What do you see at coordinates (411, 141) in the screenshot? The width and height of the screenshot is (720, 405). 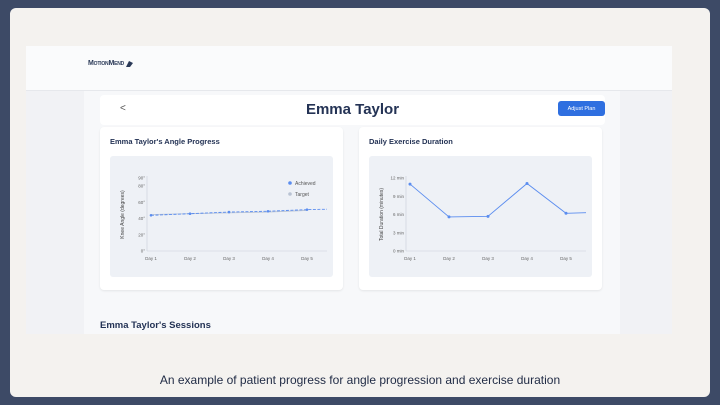 I see `duration-card-title: Daily Exercise Duration` at bounding box center [411, 141].